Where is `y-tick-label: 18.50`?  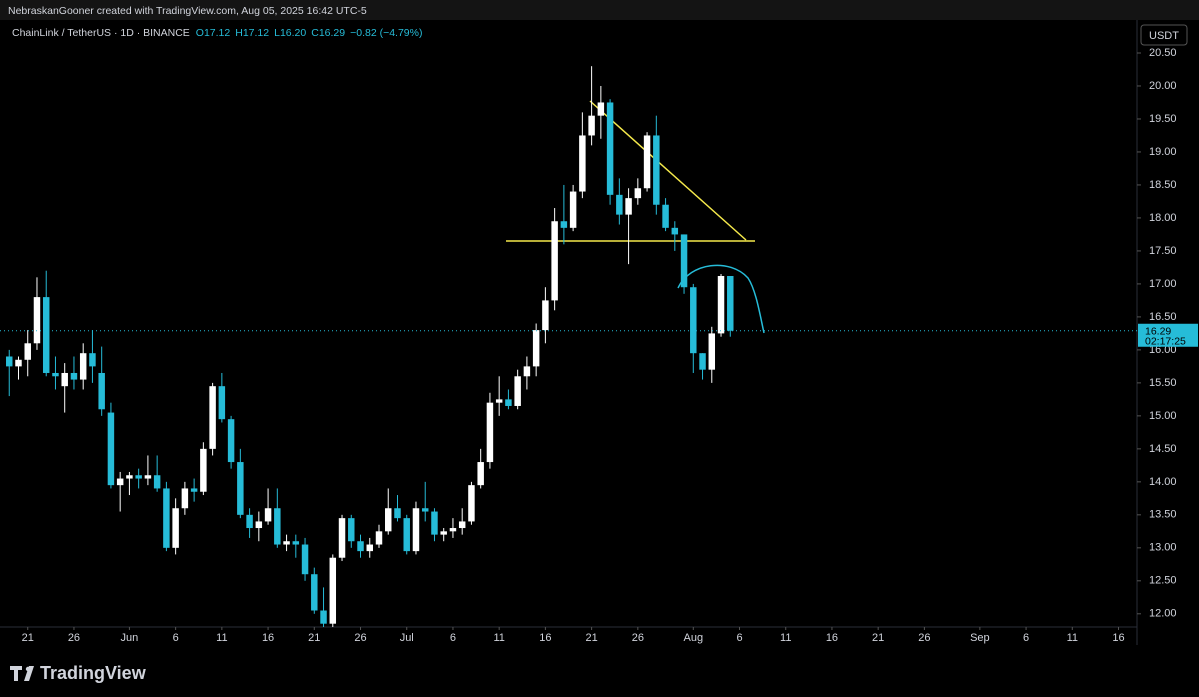
y-tick-label: 18.50 is located at coordinates (1163, 185).